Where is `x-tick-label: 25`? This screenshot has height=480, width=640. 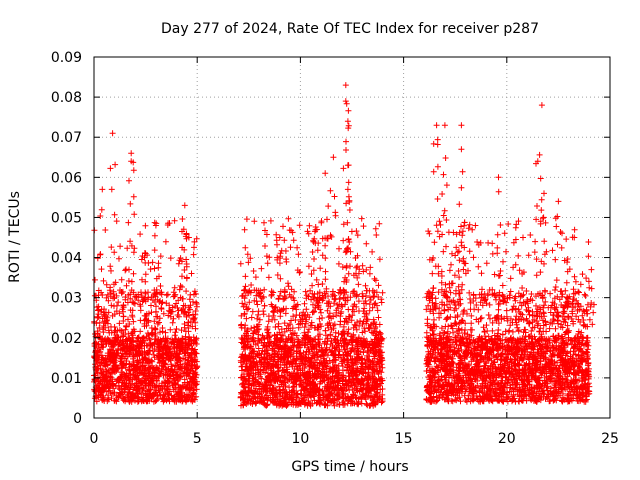 x-tick-label: 25 is located at coordinates (610, 439).